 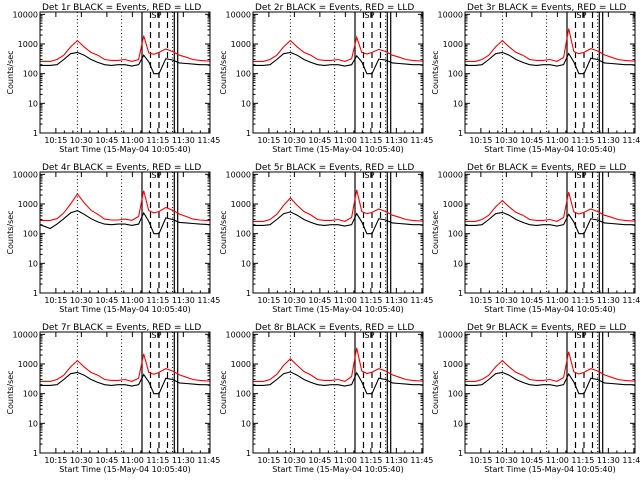 I want to click on chart-title: Det 8r BLACK = Events, RED = LLD, so click(x=334, y=328).